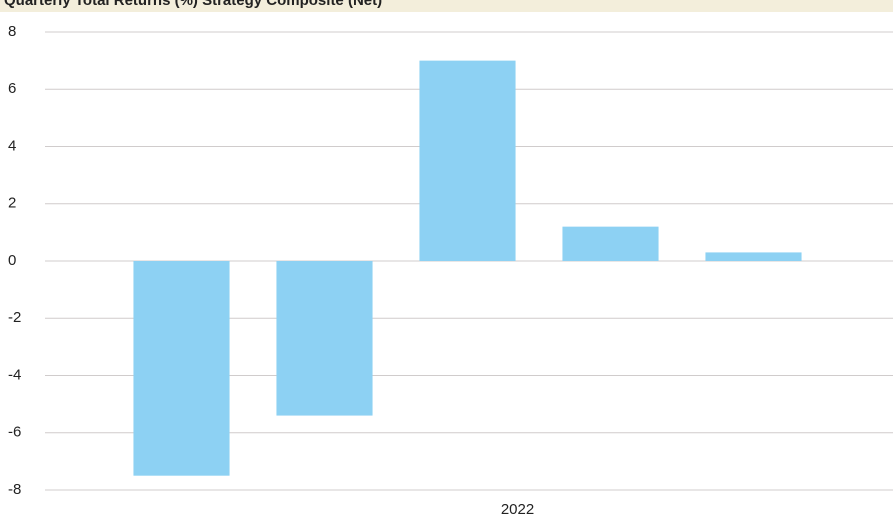 This screenshot has width=893, height=517. What do you see at coordinates (12, 88) in the screenshot?
I see `y-tick-label: 6` at bounding box center [12, 88].